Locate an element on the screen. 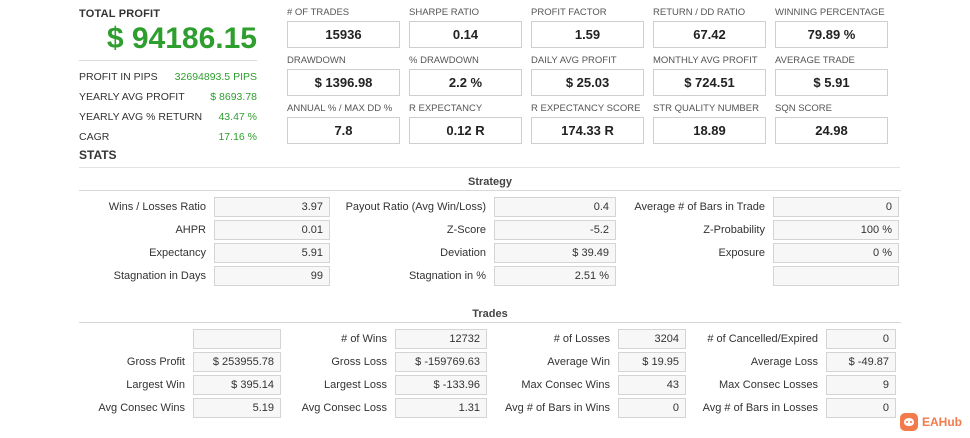 The width and height of the screenshot is (970, 438). summary-row-pips: PROFIT IN PIPS 32694893.5 PIPS is located at coordinates (168, 77).